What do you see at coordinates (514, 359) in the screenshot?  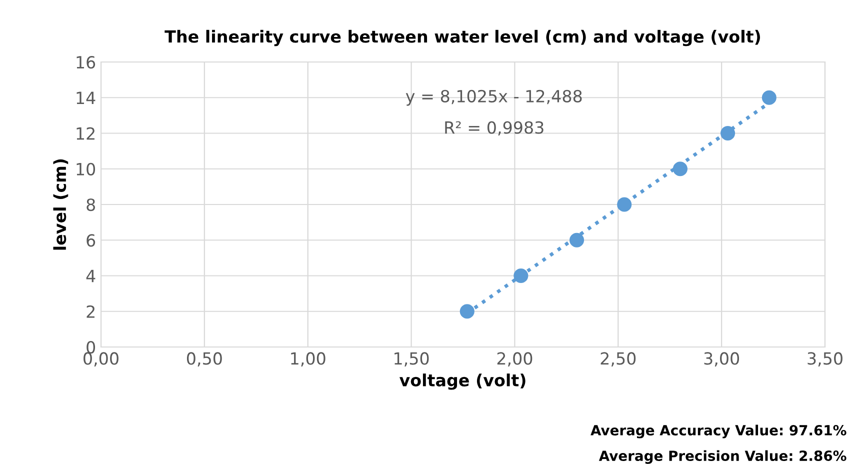 I see `x-tick-label: 2,00` at bounding box center [514, 359].